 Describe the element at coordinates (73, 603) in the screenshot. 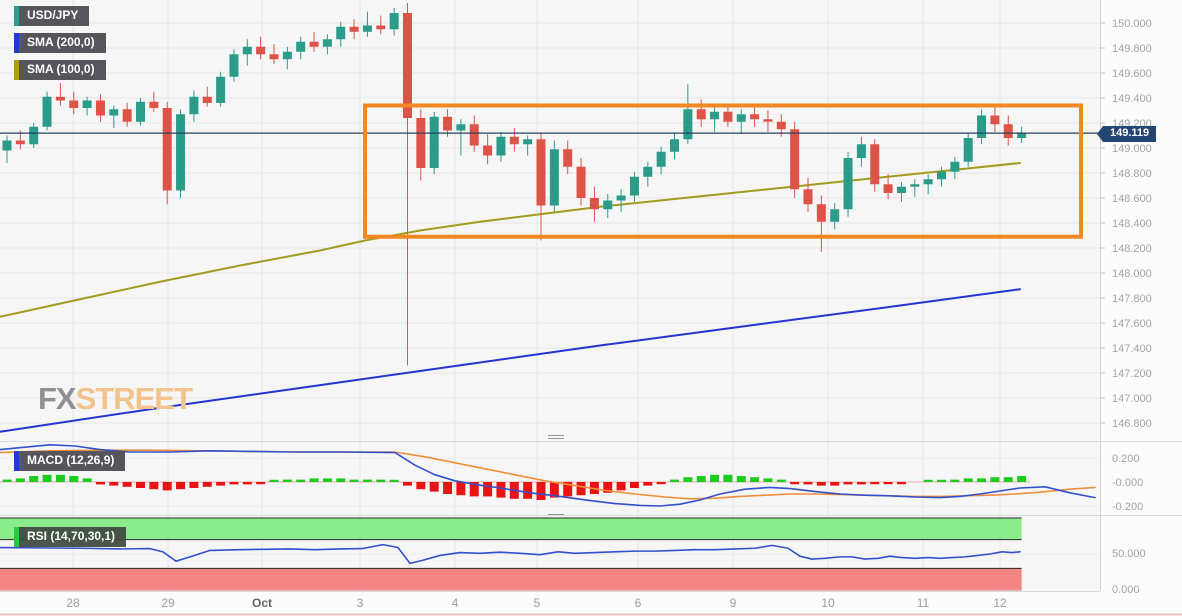

I see `x-axis-label: 28` at that location.